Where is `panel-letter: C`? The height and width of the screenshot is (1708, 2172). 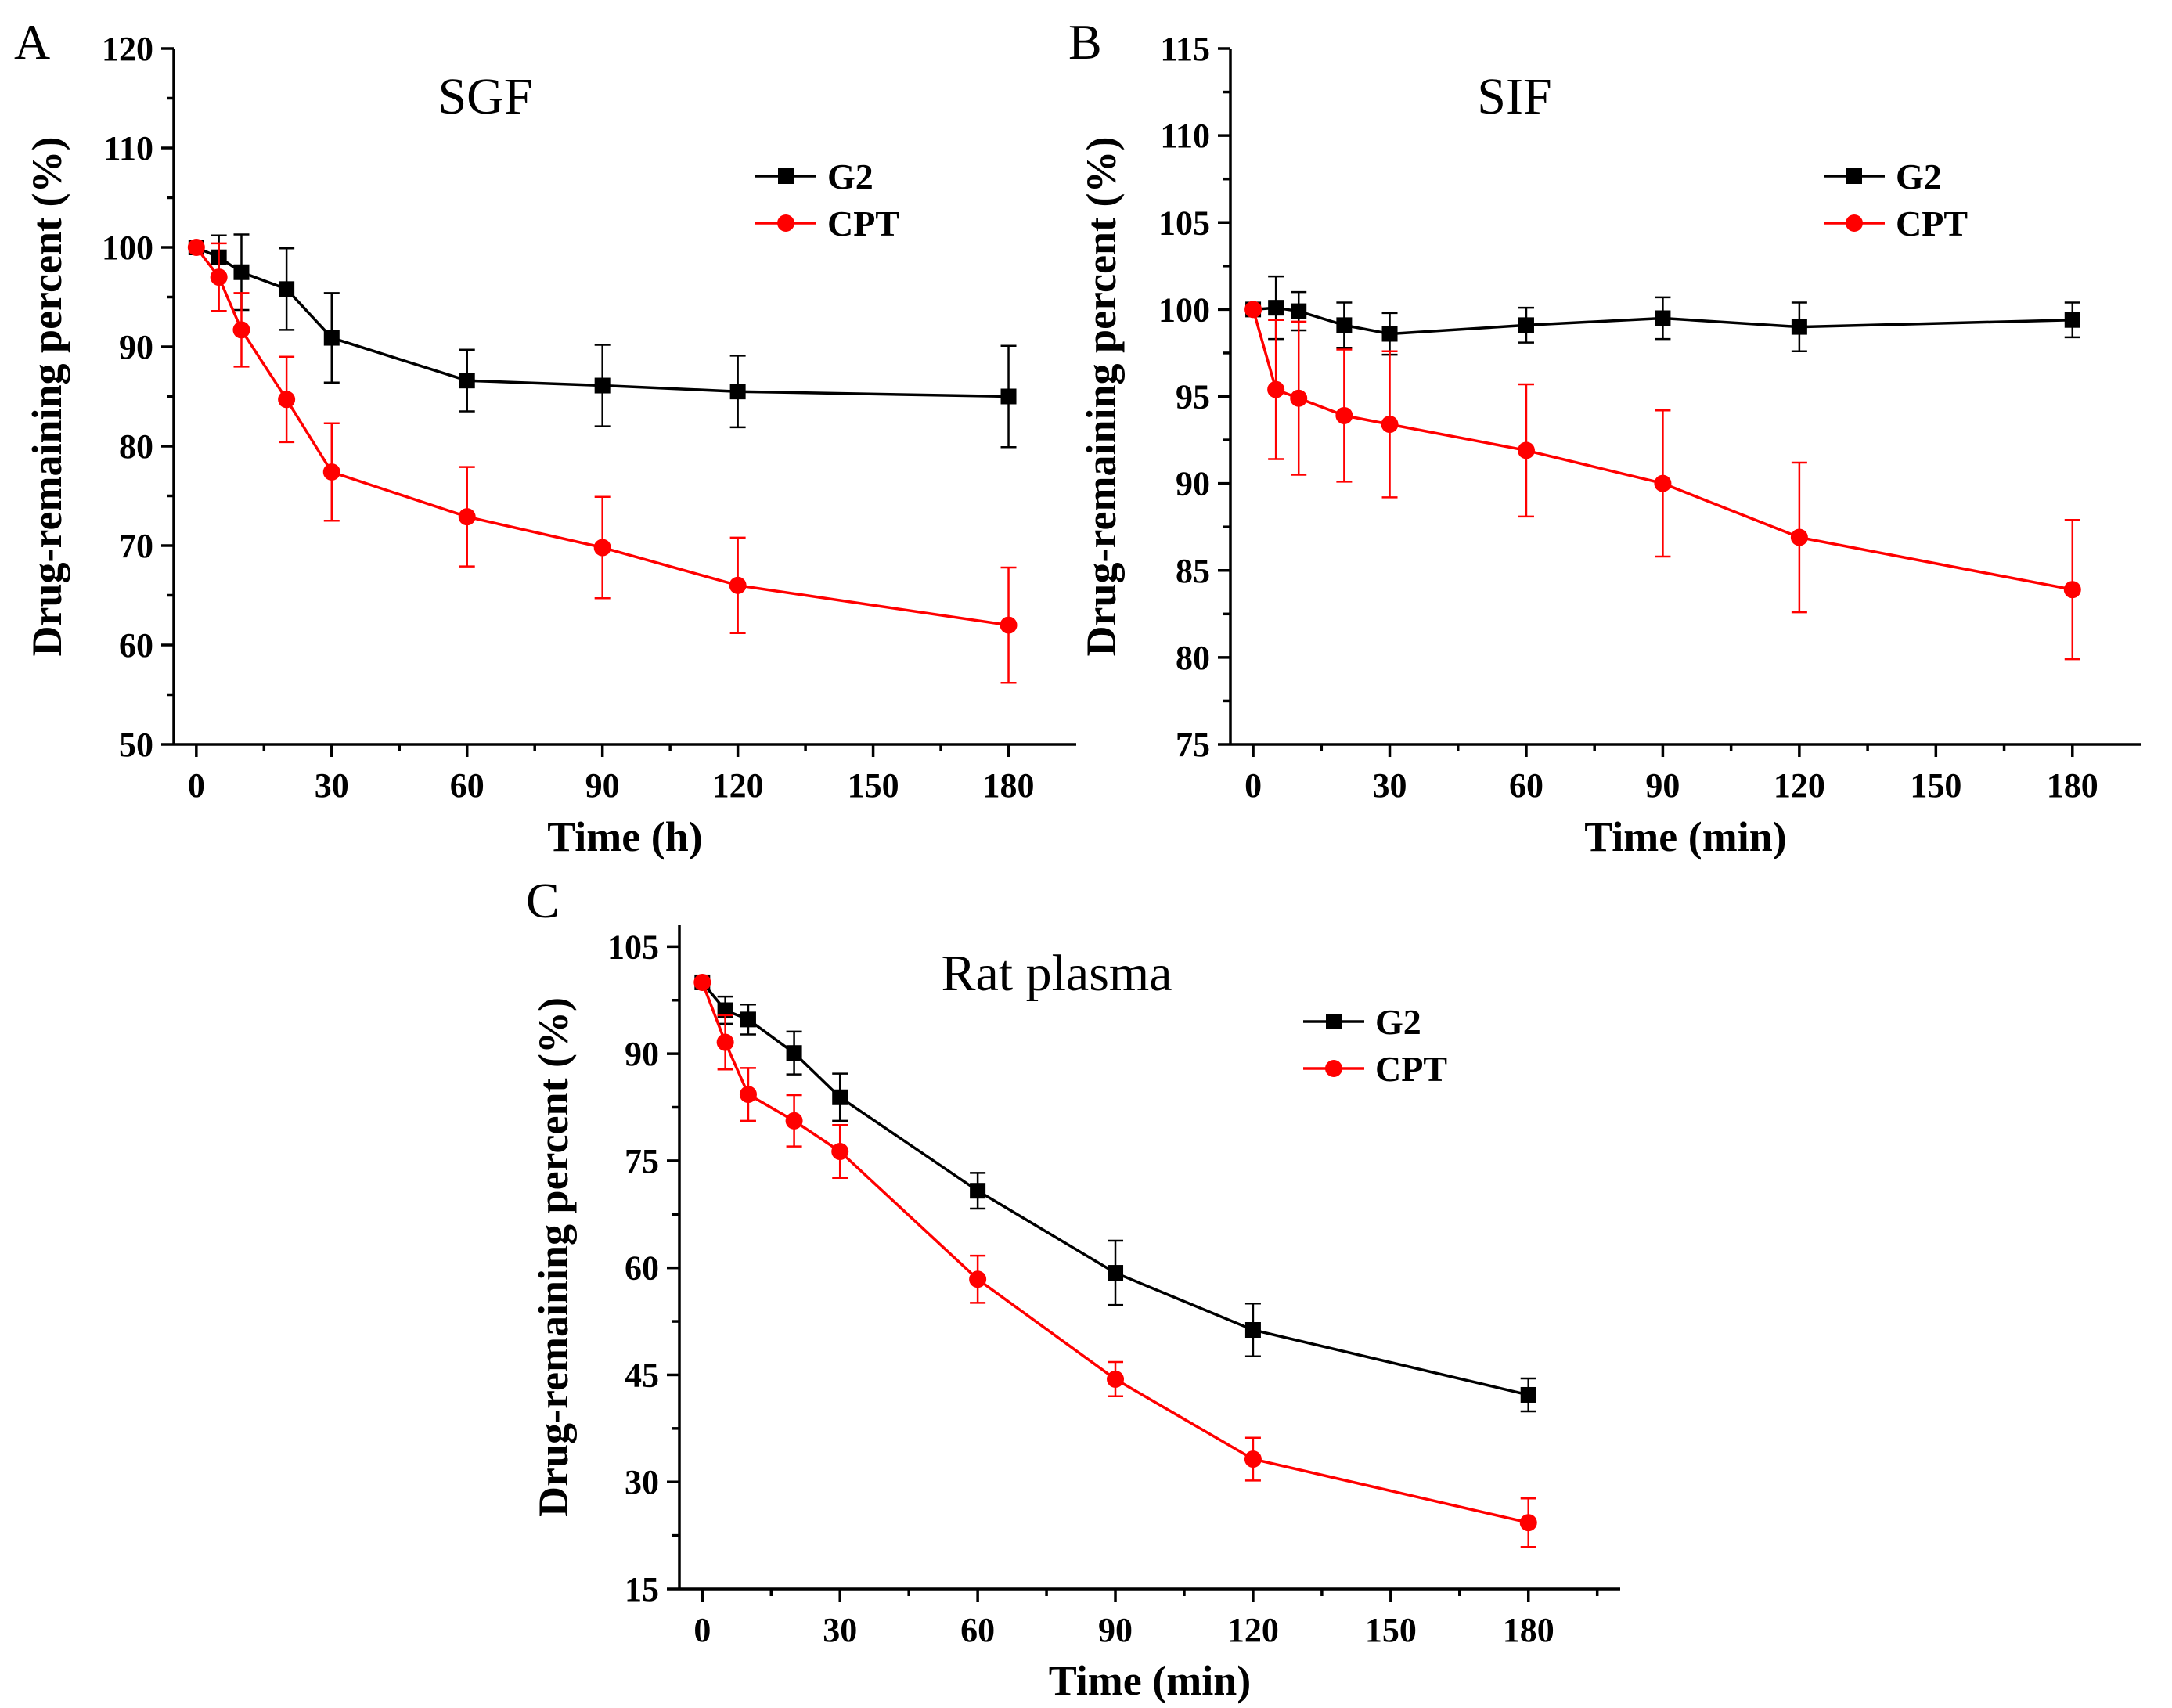
panel-letter: C is located at coordinates (543, 900).